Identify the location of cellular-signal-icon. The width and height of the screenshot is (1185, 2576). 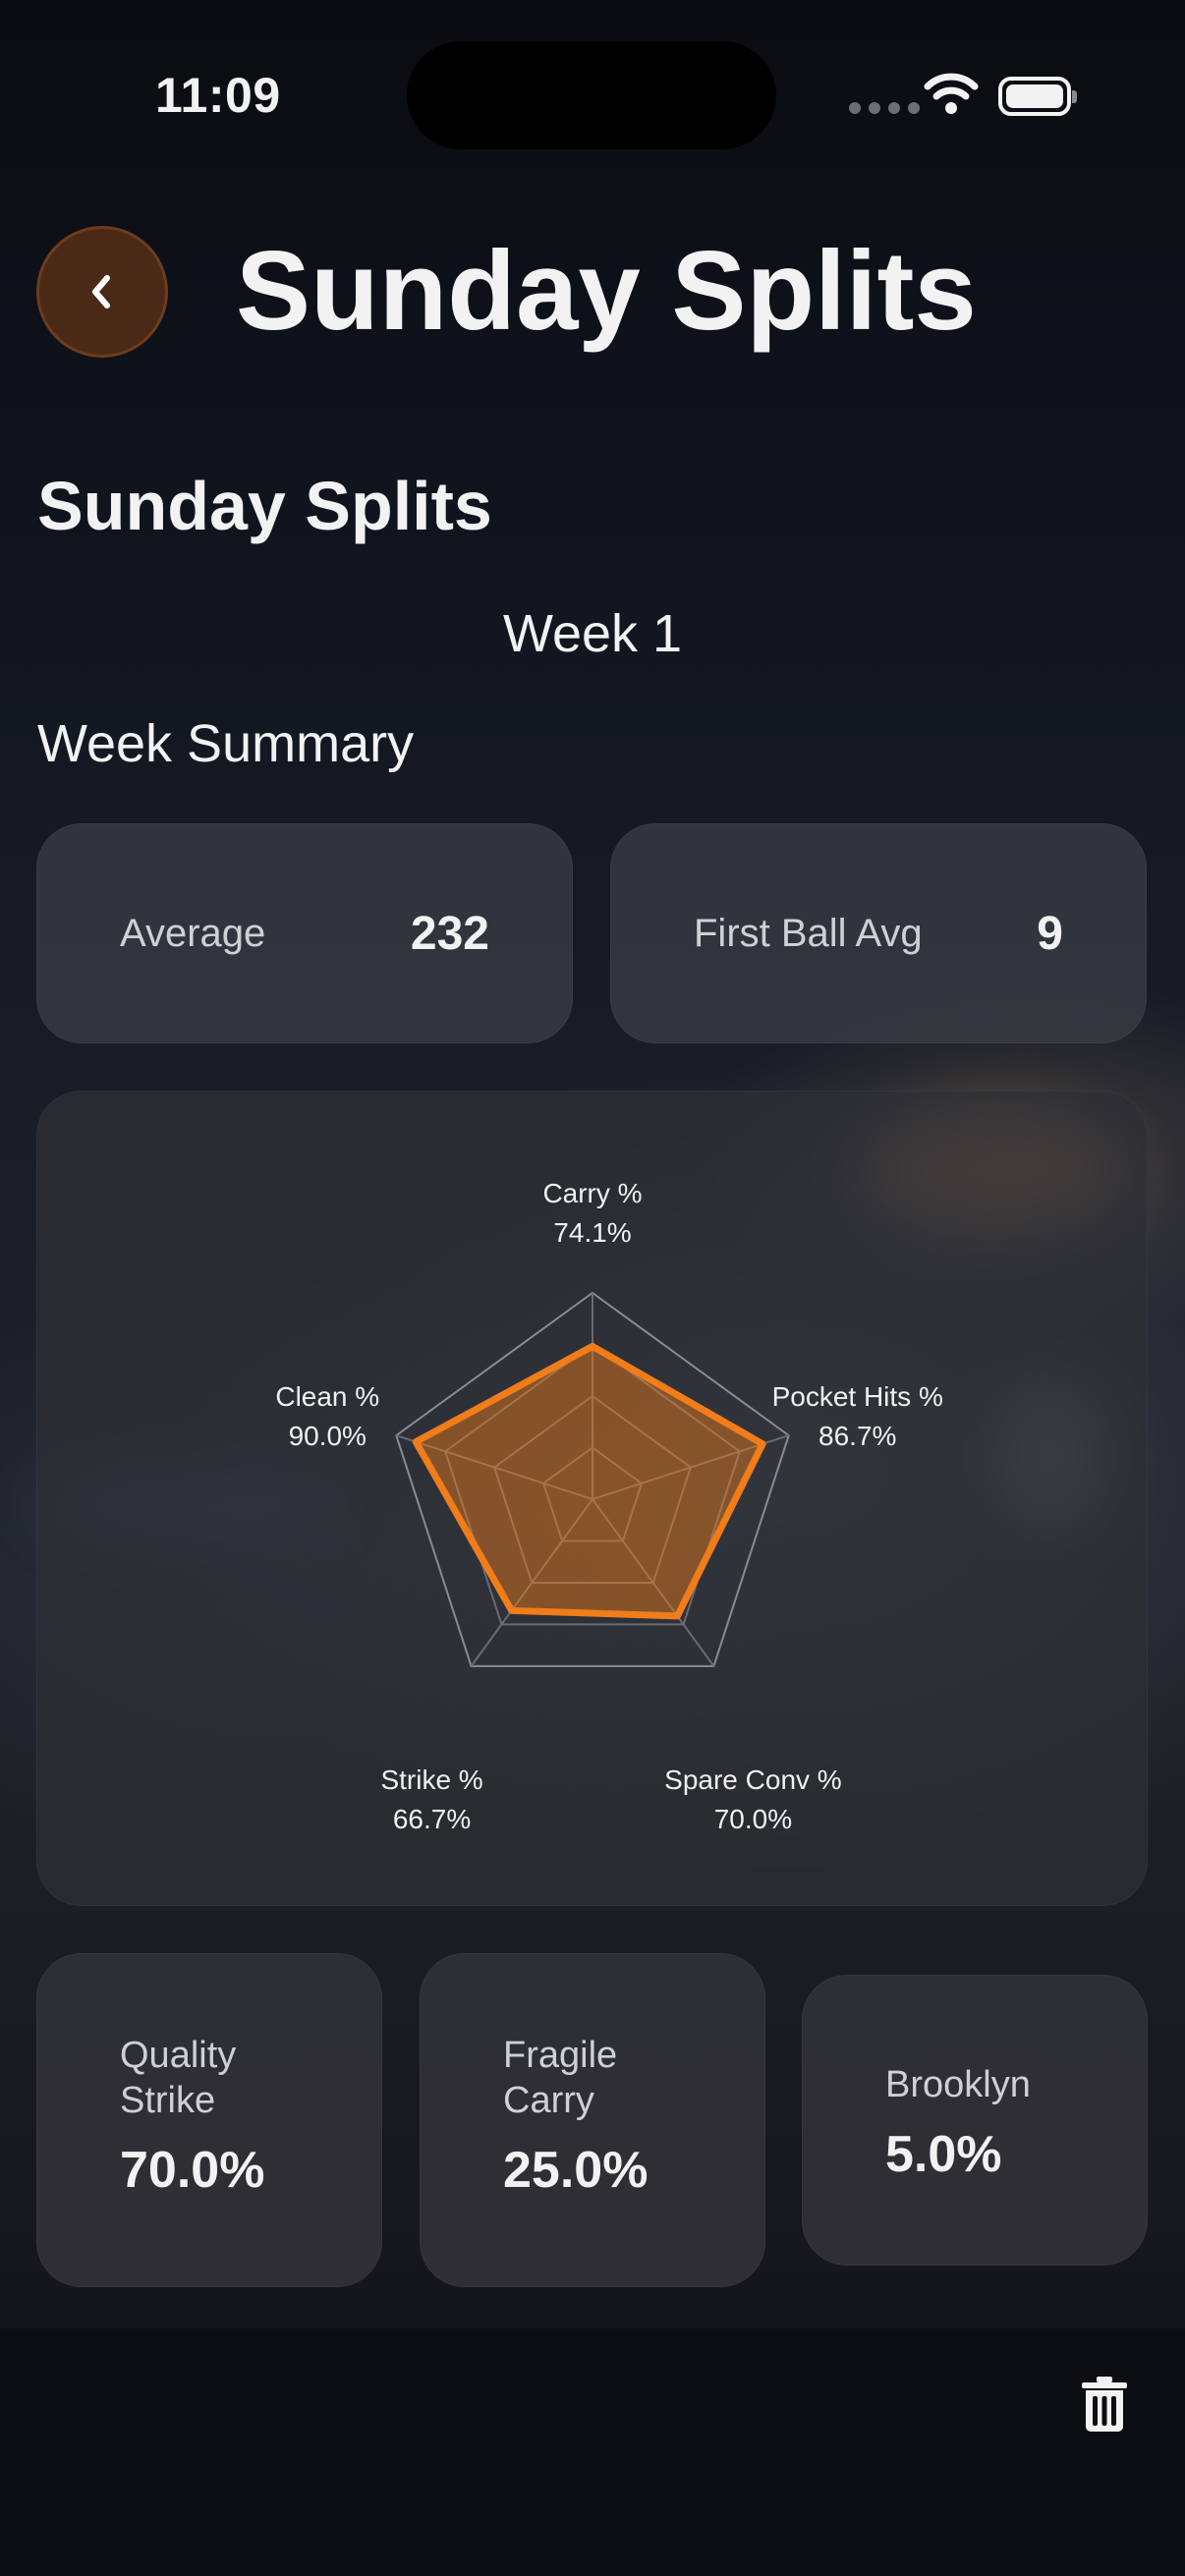
(885, 108).